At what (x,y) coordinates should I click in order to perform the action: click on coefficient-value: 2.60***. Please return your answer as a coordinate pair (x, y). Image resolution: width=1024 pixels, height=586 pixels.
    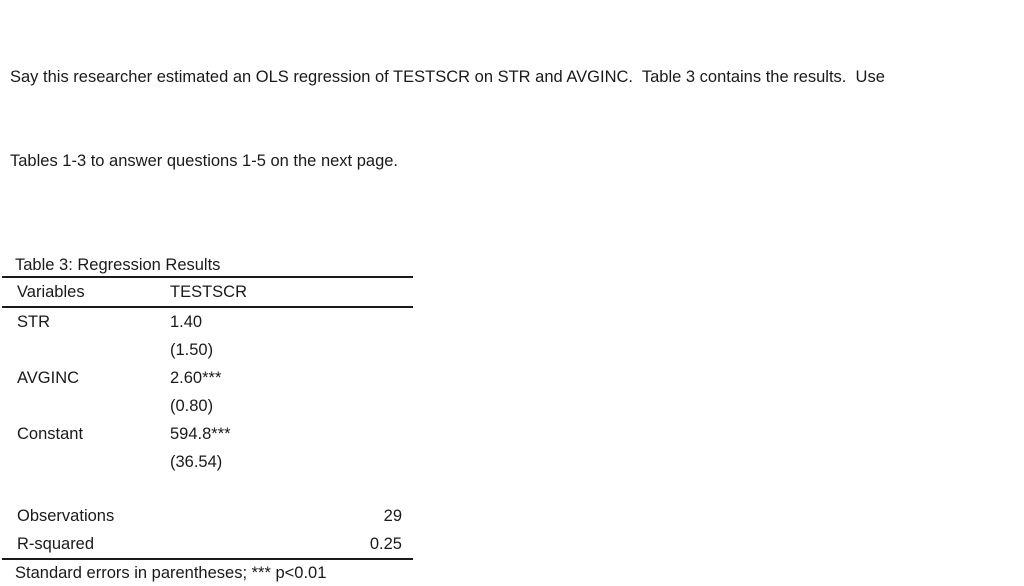
    Looking at the image, I should click on (196, 378).